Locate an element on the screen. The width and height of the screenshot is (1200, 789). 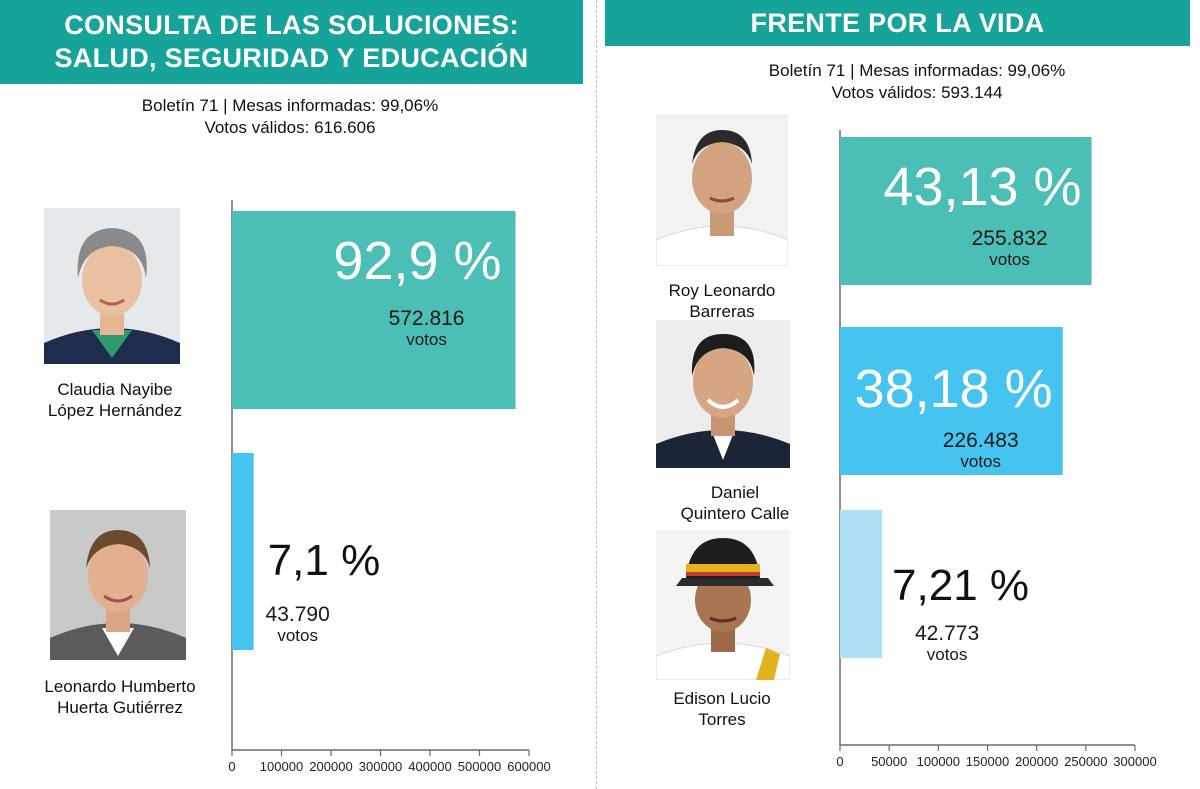
panel-divider is located at coordinates (596, 394).